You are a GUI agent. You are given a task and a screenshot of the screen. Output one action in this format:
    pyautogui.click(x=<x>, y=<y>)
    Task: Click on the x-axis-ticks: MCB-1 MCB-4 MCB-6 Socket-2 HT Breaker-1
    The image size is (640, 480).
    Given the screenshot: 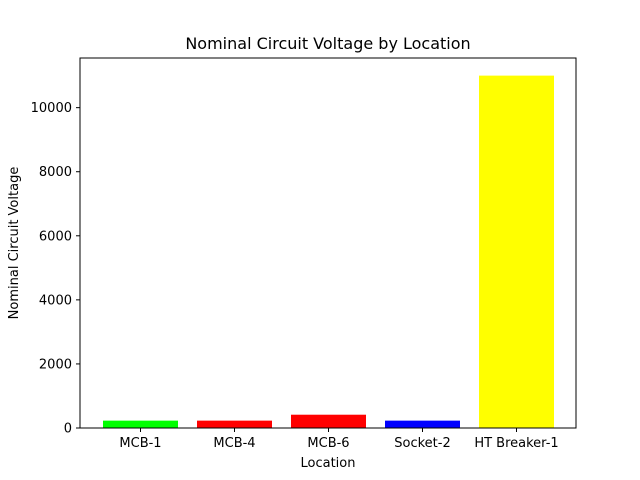 What is the action you would take?
    pyautogui.click(x=339, y=439)
    